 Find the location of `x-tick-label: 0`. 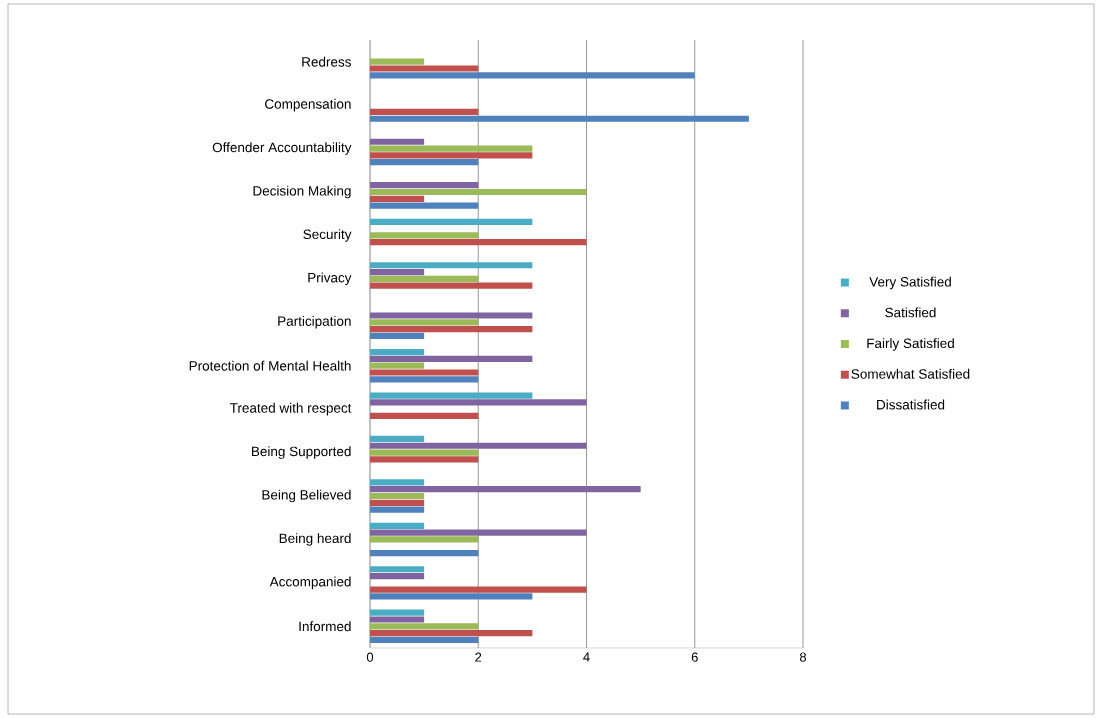

x-tick-label: 0 is located at coordinates (370, 657).